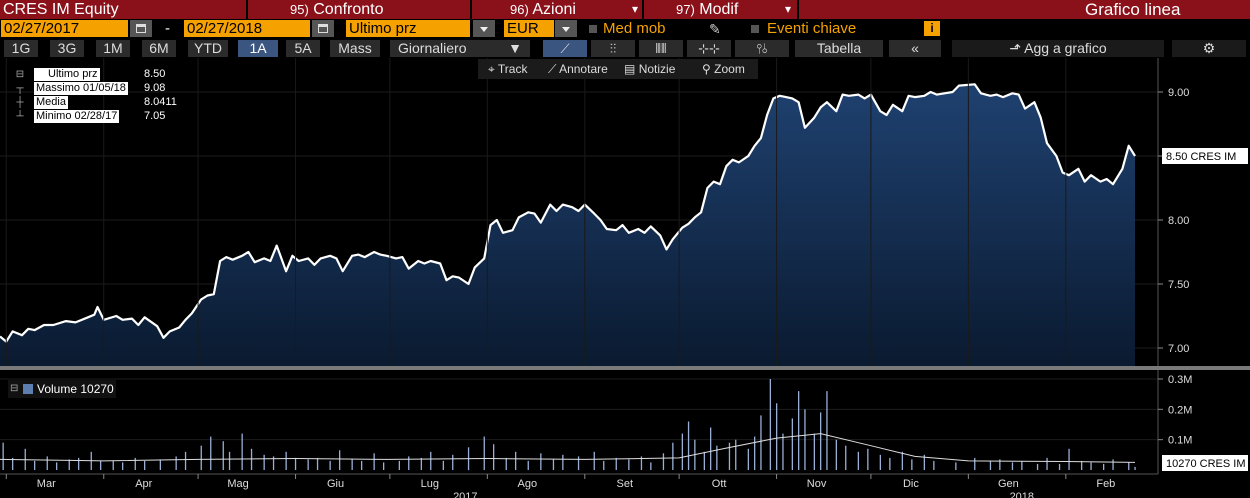  What do you see at coordinates (543, 9) in the screenshot?
I see `actions-menu: 96) Azioni` at bounding box center [543, 9].